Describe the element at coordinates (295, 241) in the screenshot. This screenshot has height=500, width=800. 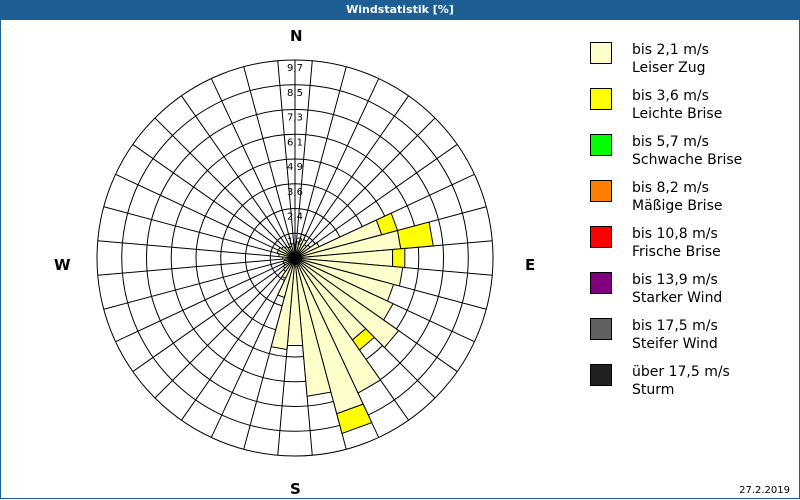
I see `svg-text: 1,2` at that location.